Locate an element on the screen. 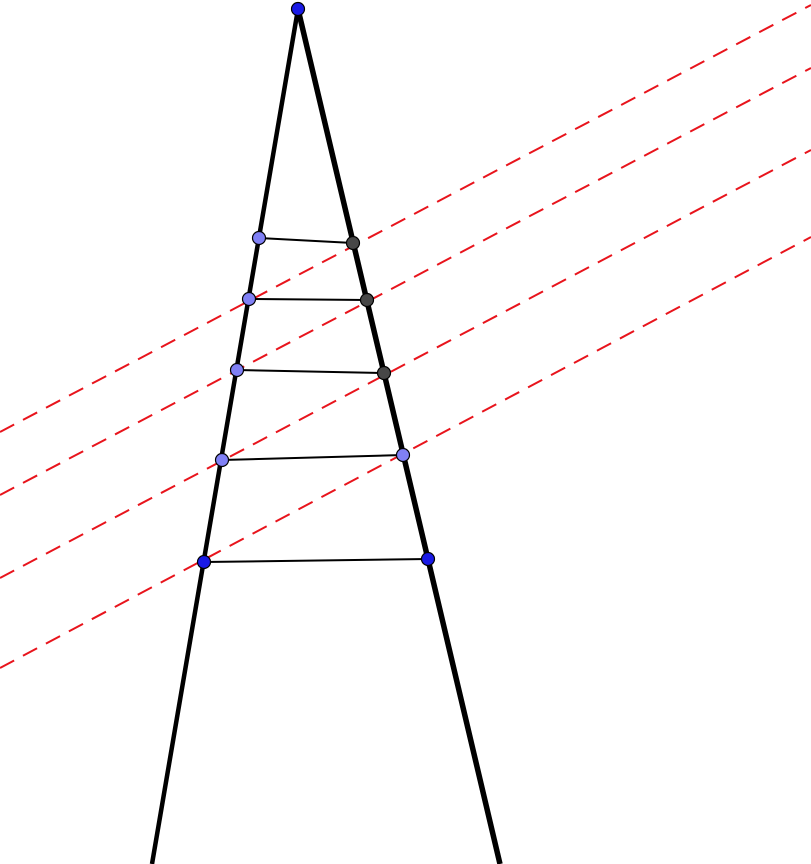  apex-point is located at coordinates (298, 9).